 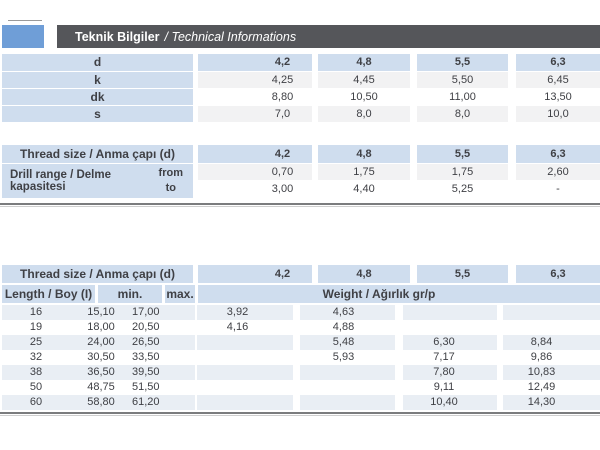 What do you see at coordinates (98, 372) in the screenshot?
I see `length-min-max-cell: 38 36,50 39,50` at bounding box center [98, 372].